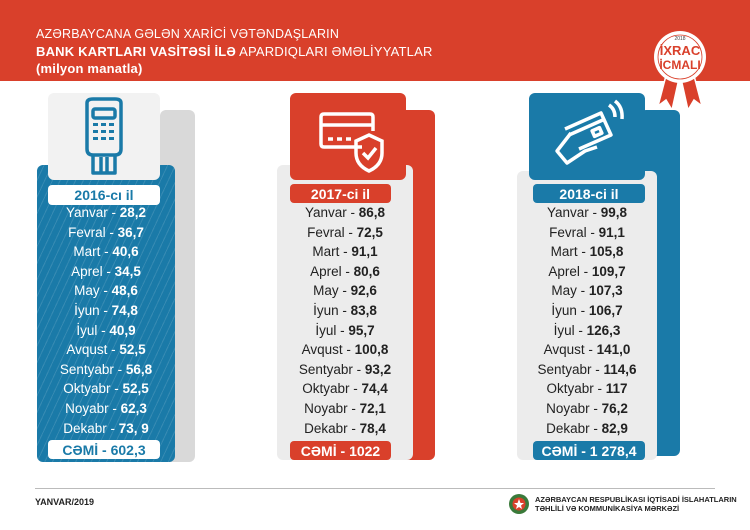 This screenshot has width=750, height=530. I want to click on month-name: Avqust, so click(564, 350).